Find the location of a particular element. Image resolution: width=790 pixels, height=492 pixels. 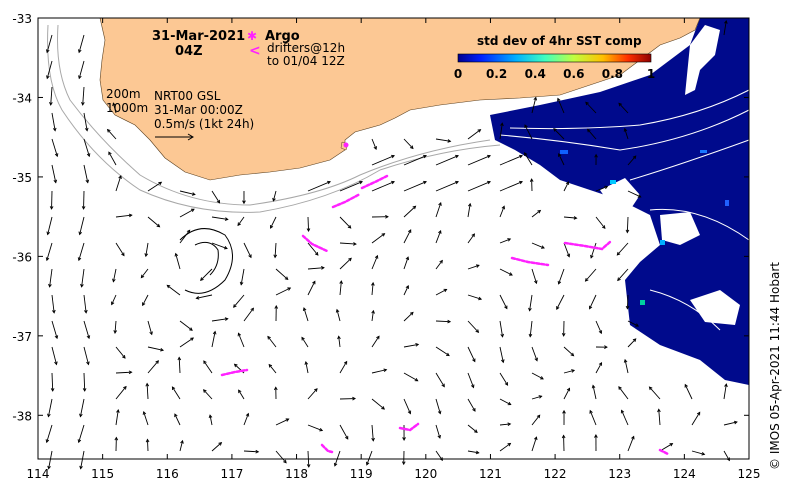

colorbar-tick-label: 0.4 is located at coordinates (535, 74).